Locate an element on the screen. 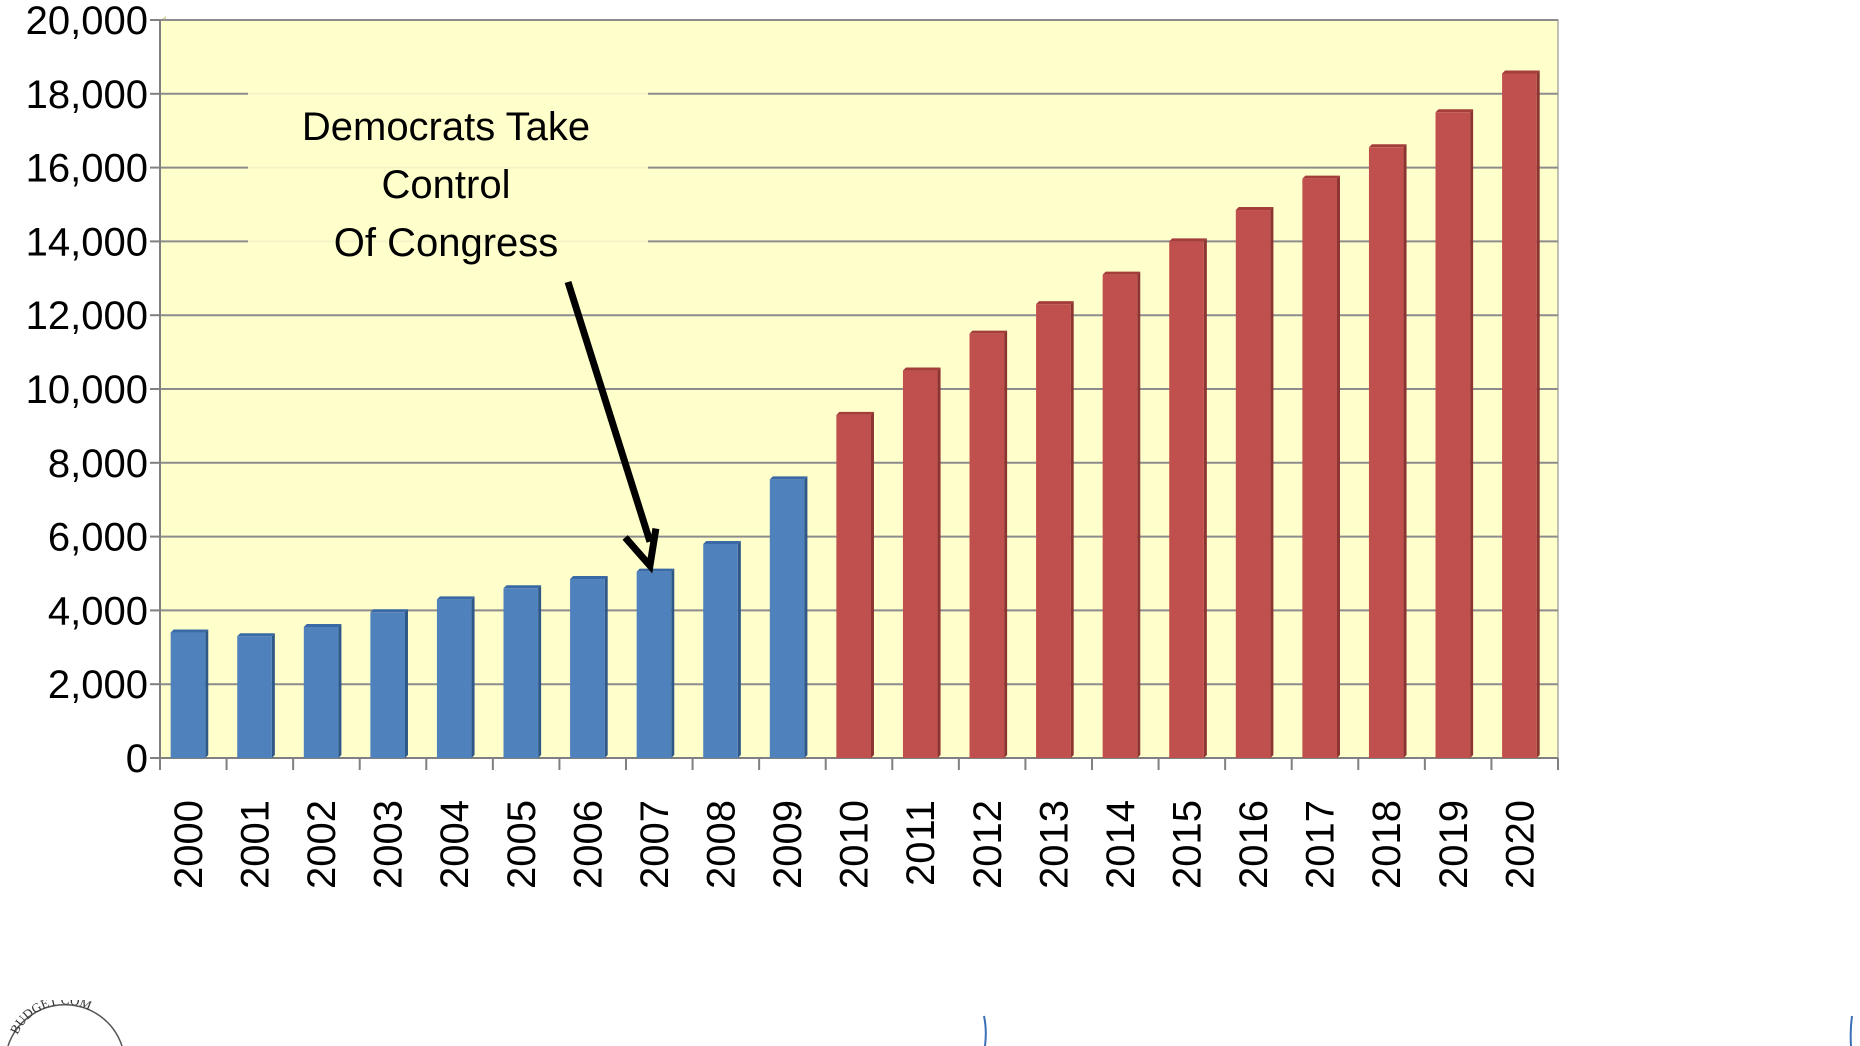  x-tick-label: 2000 is located at coordinates (189, 844).